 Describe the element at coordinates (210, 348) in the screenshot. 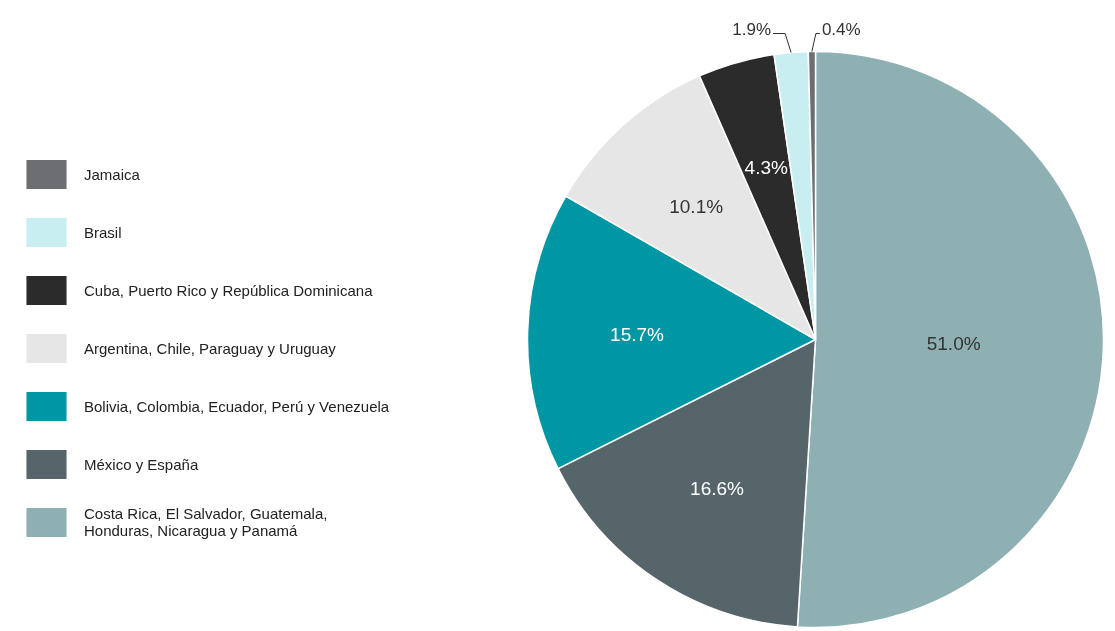

I see `legend-label: Argentina, Chile, Paraguay y Uruguay` at that location.